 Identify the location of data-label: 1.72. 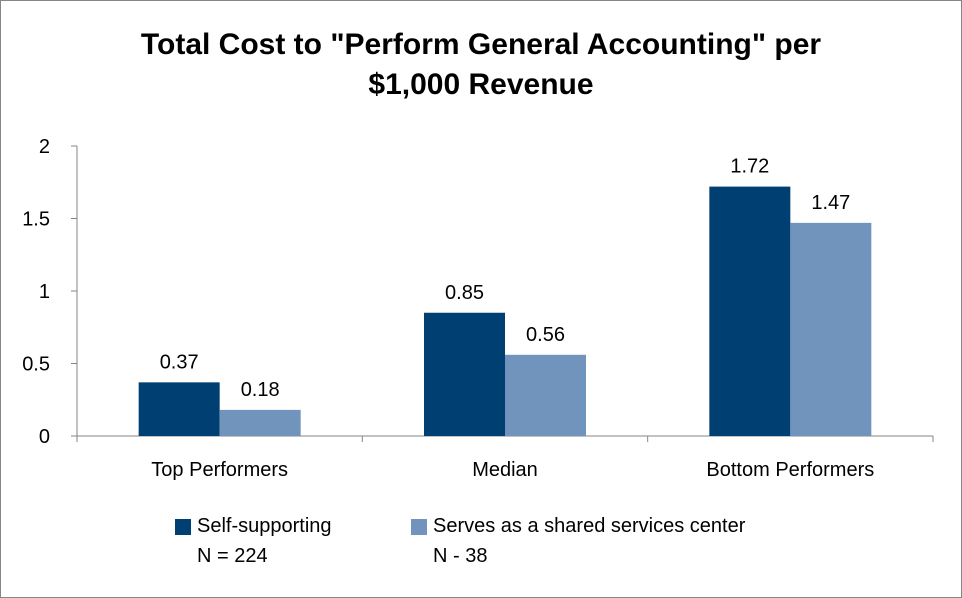
(749, 167).